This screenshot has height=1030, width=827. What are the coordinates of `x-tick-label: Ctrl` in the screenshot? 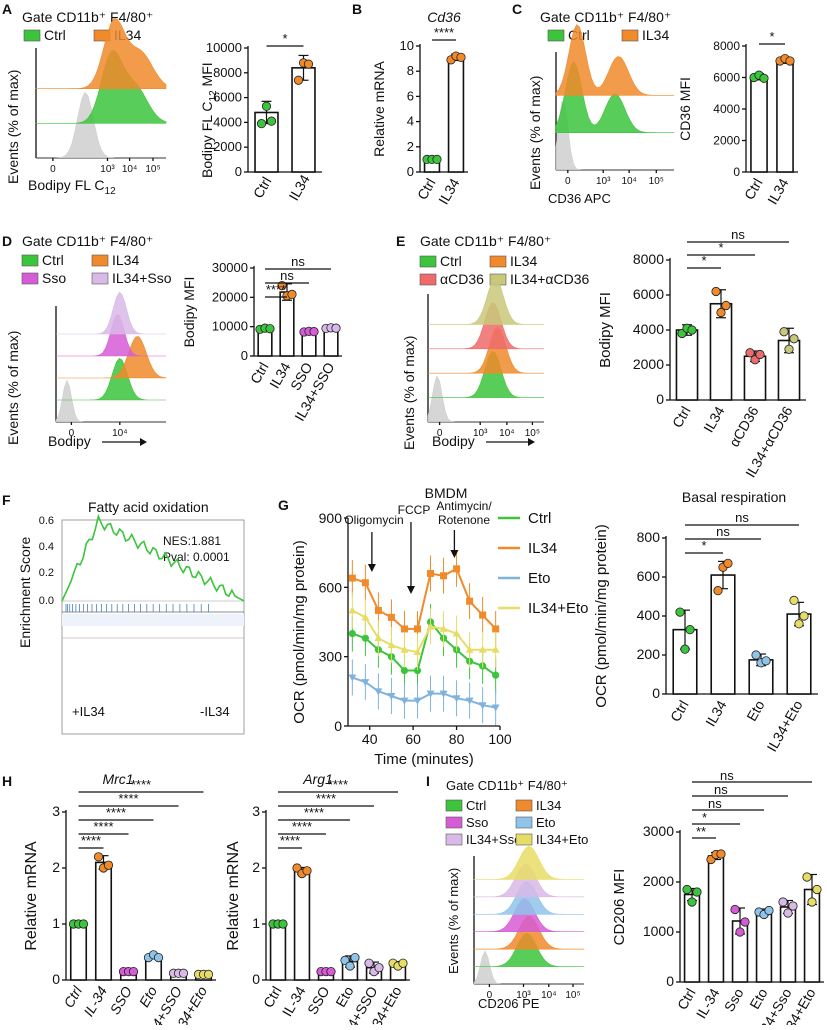 It's located at (679, 711).